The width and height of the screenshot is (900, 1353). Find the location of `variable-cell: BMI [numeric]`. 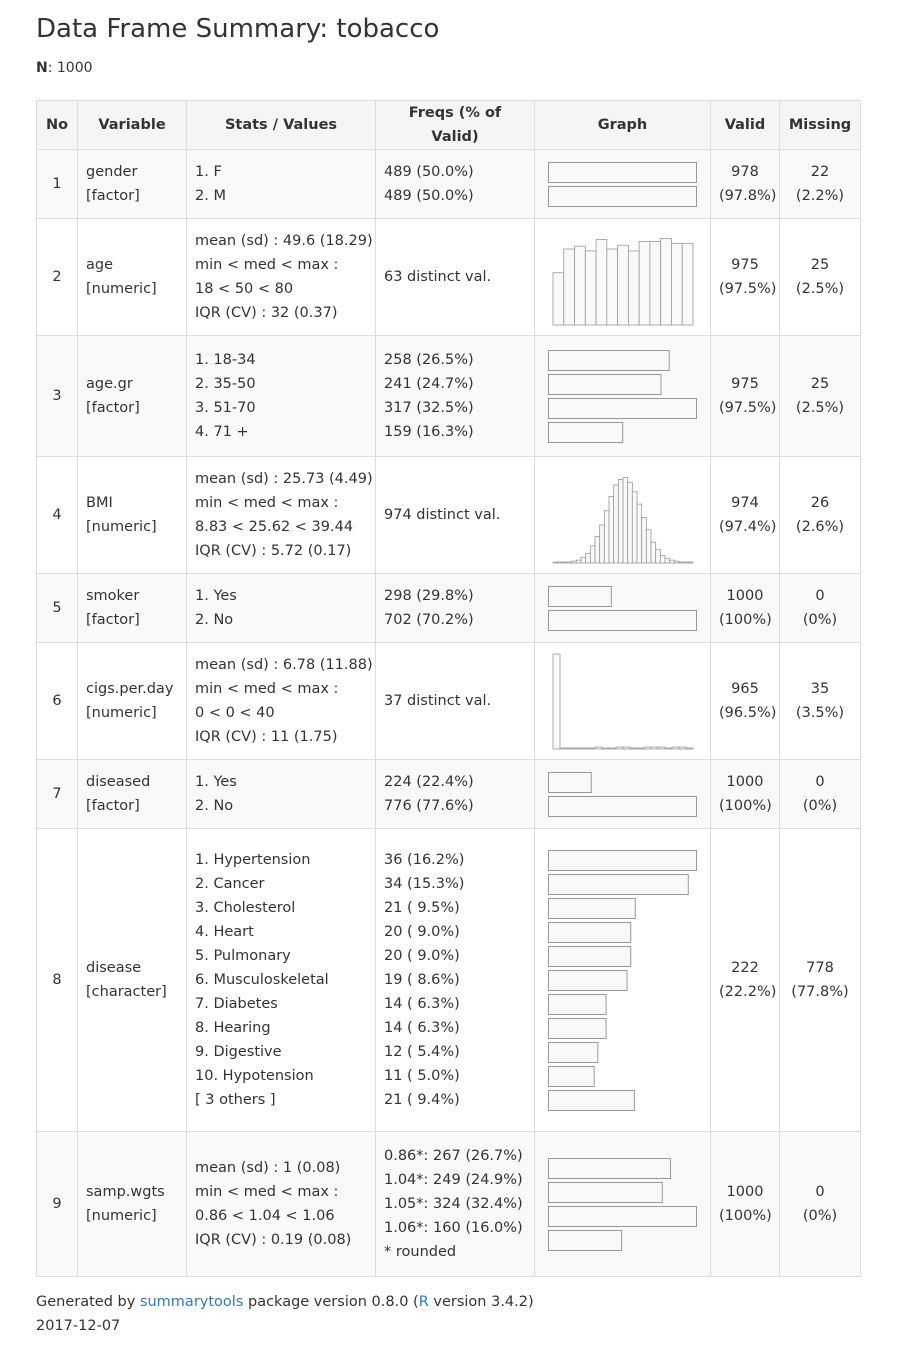

variable-cell: BMI [numeric] is located at coordinates (132, 515).